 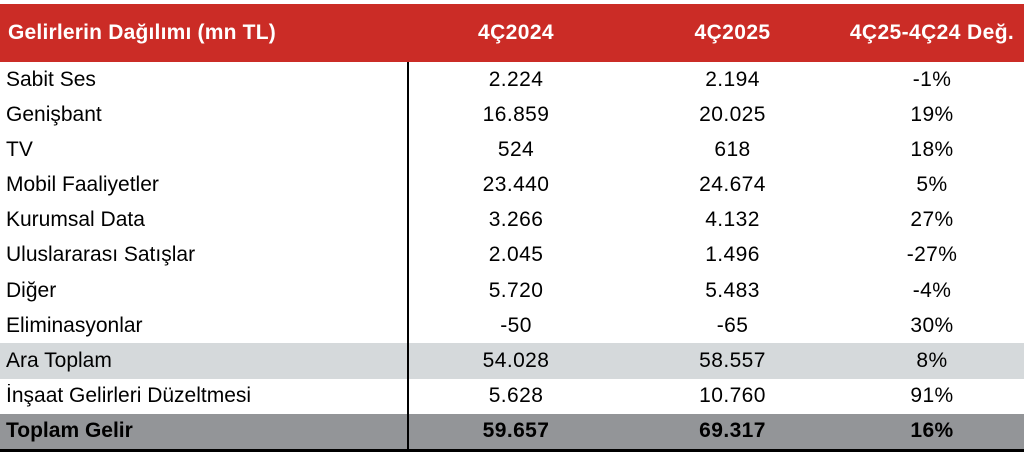 I want to click on value-4c2024: 2.224, so click(x=516, y=79).